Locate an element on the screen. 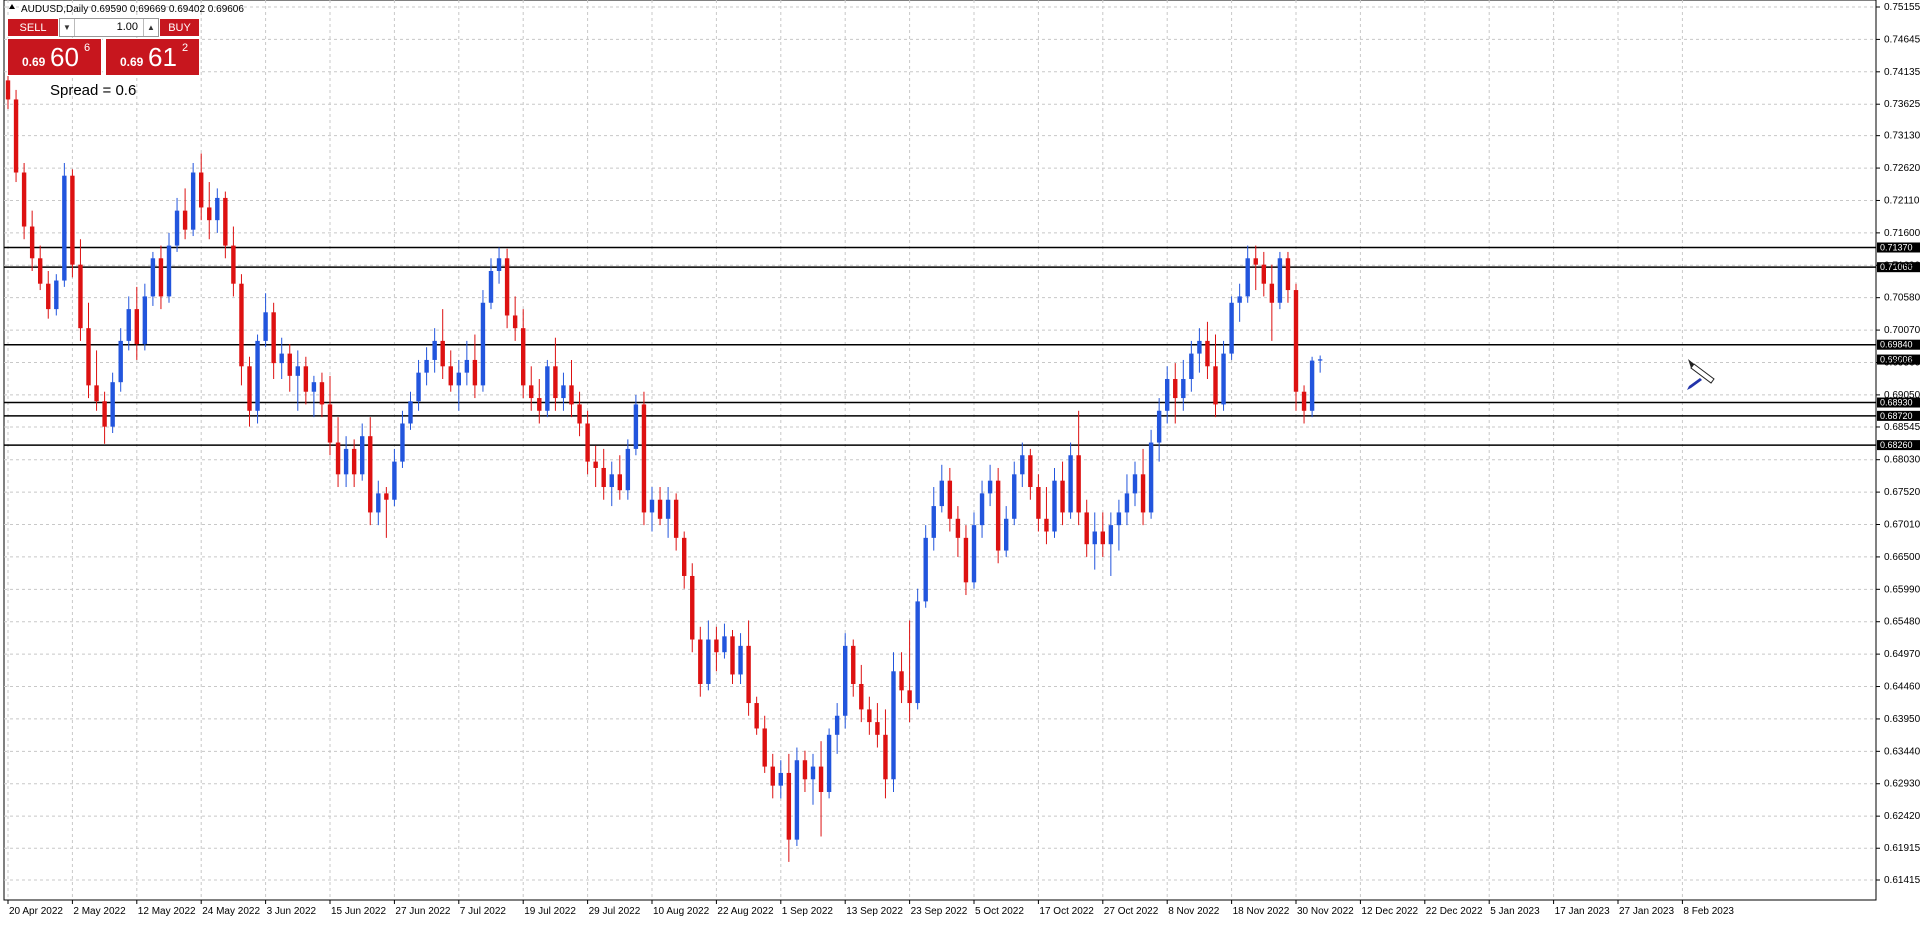 Image resolution: width=1920 pixels, height=925 pixels. sell-price-button: 0.69 60 6 is located at coordinates (54, 57).